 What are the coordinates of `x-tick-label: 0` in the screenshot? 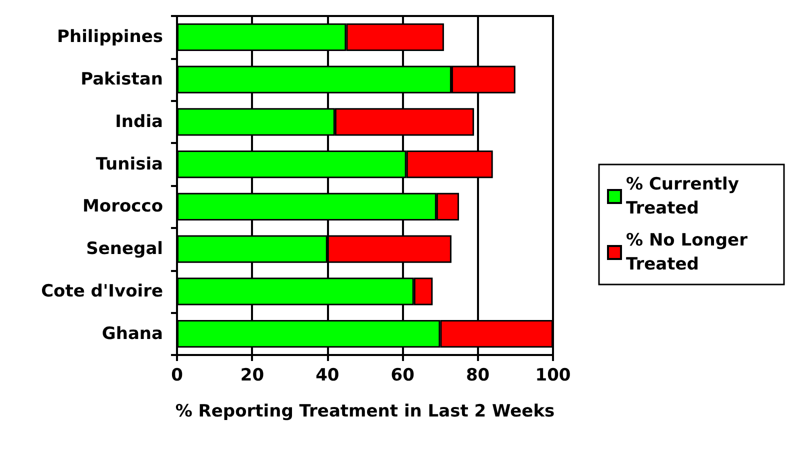 It's located at (177, 376).